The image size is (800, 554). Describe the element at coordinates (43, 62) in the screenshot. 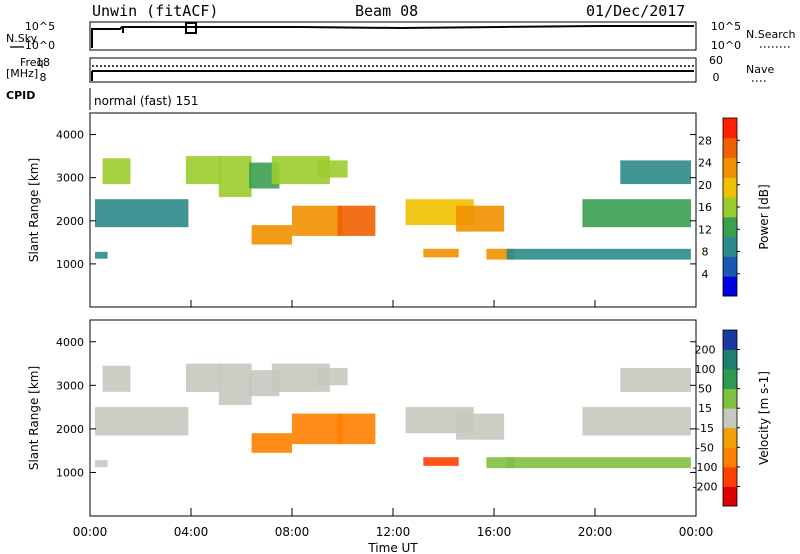

I see `freq-tick-top: 18` at that location.